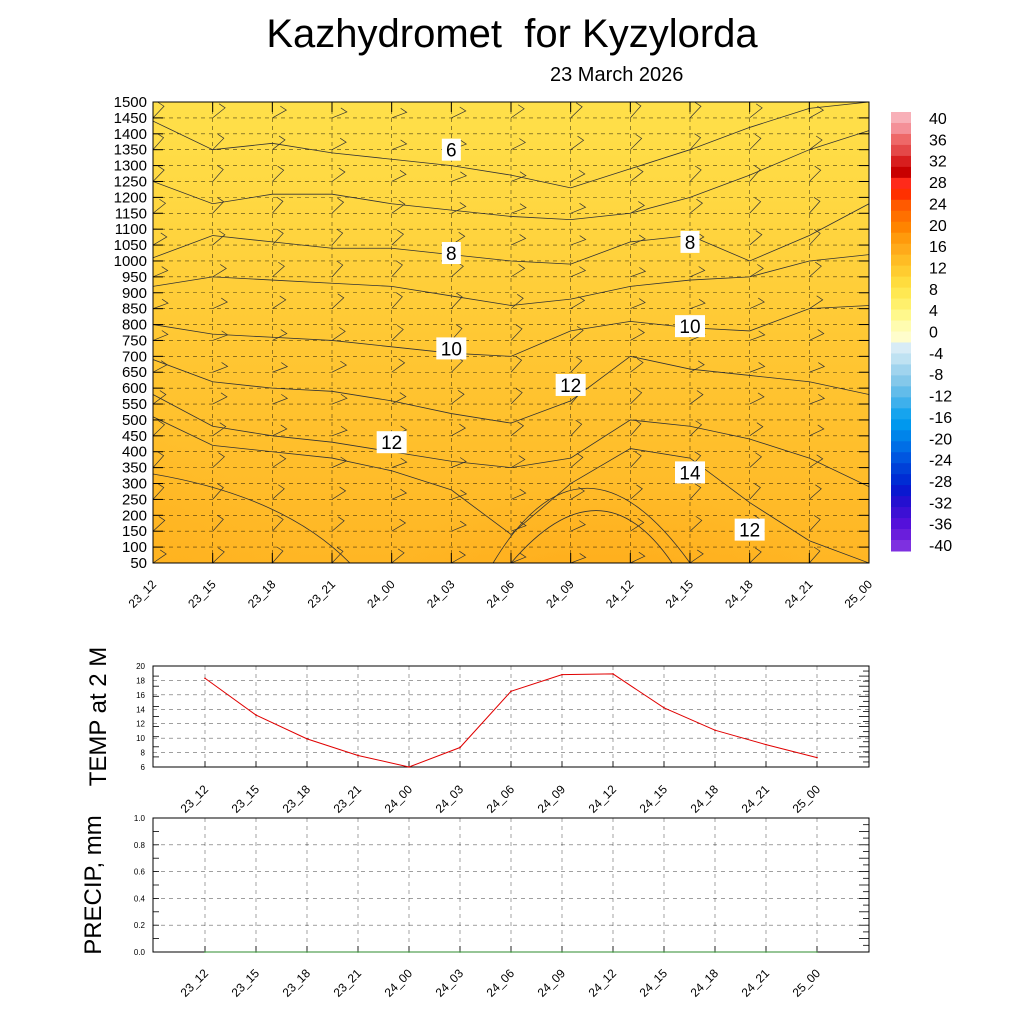  I want to click on y-tick-label: 1.0, so click(140, 818).